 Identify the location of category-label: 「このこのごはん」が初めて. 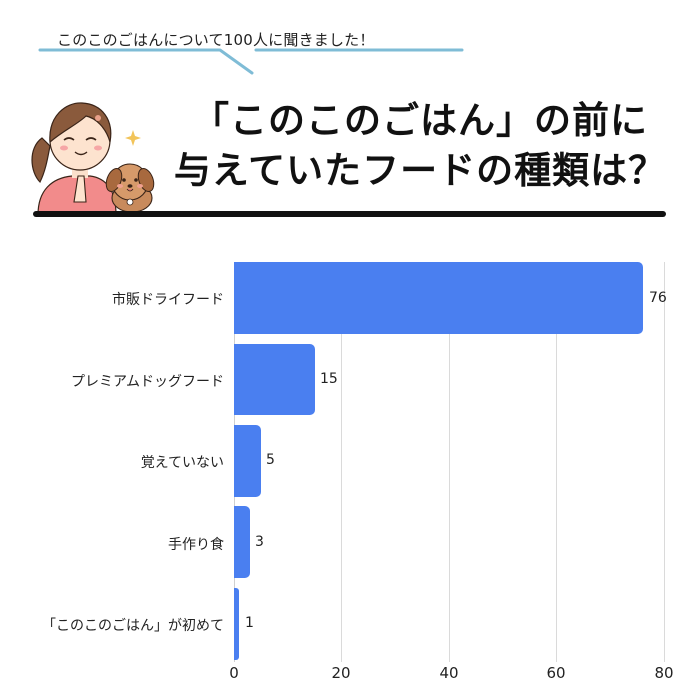
(133, 626).